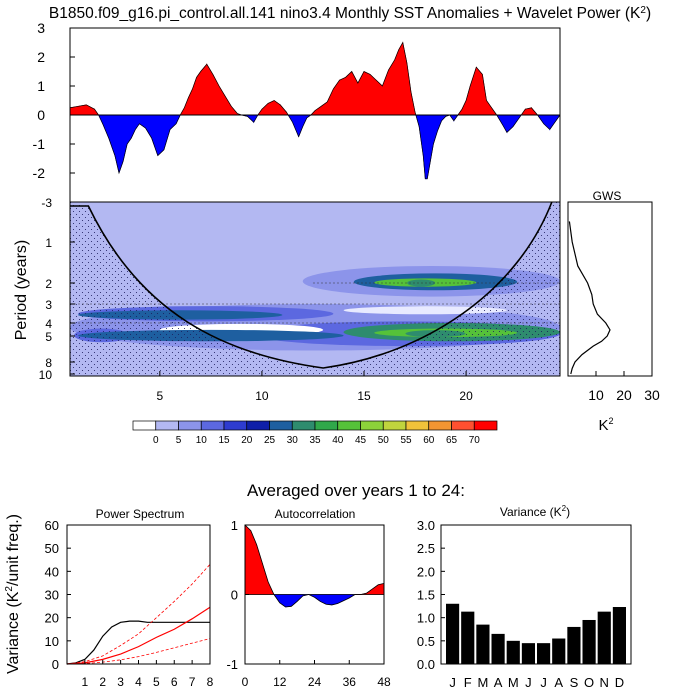 Image resolution: width=700 pixels, height=700 pixels. Describe the element at coordinates (466, 396) in the screenshot. I see `wavelet-x-tick-label: 20` at that location.